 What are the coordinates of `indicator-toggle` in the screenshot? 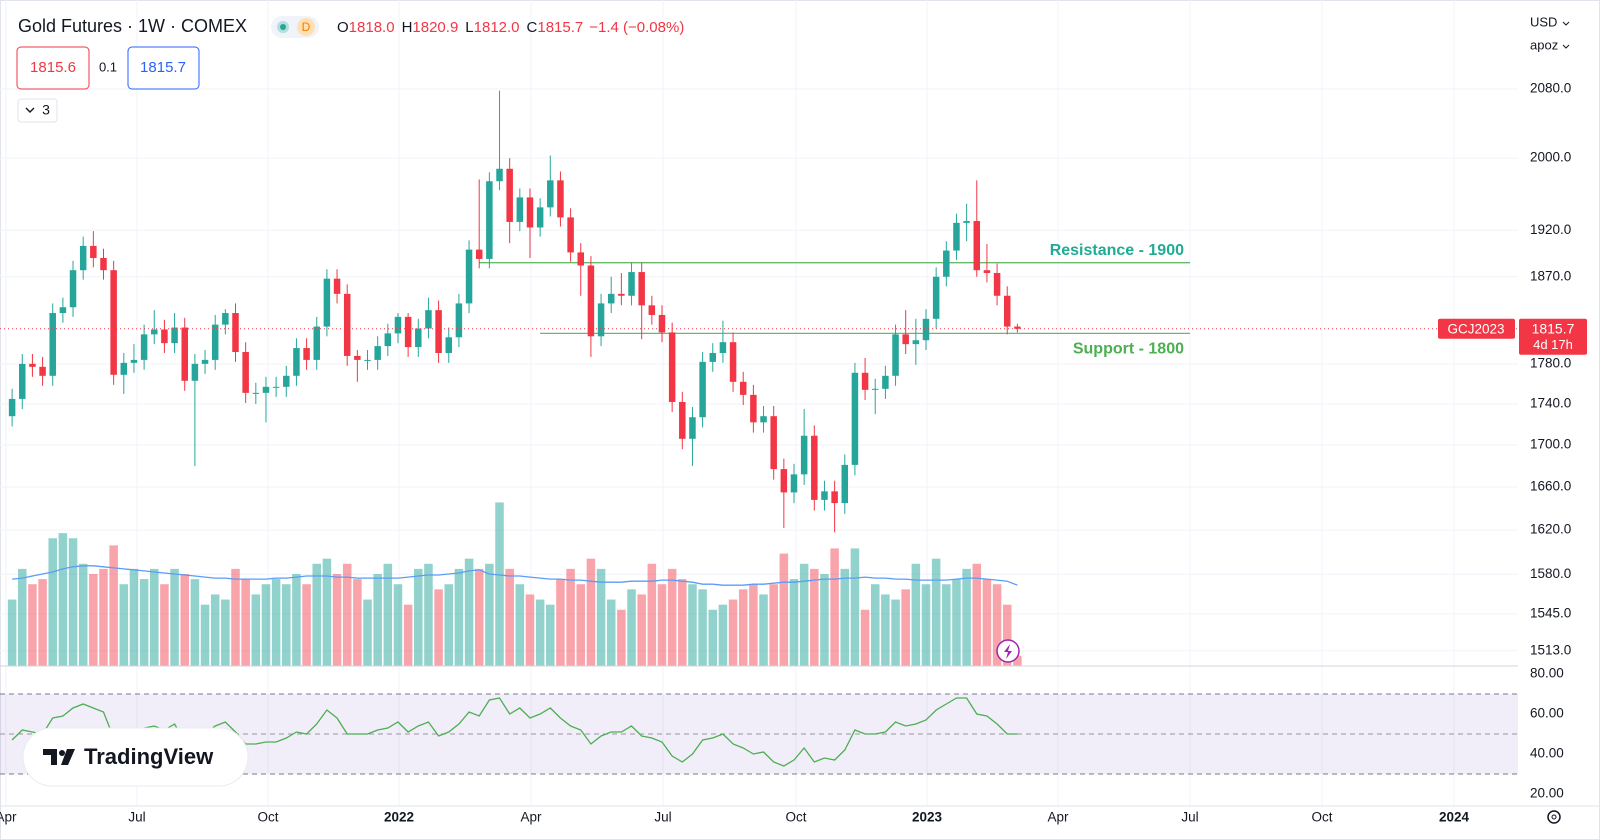 It's located at (37, 110).